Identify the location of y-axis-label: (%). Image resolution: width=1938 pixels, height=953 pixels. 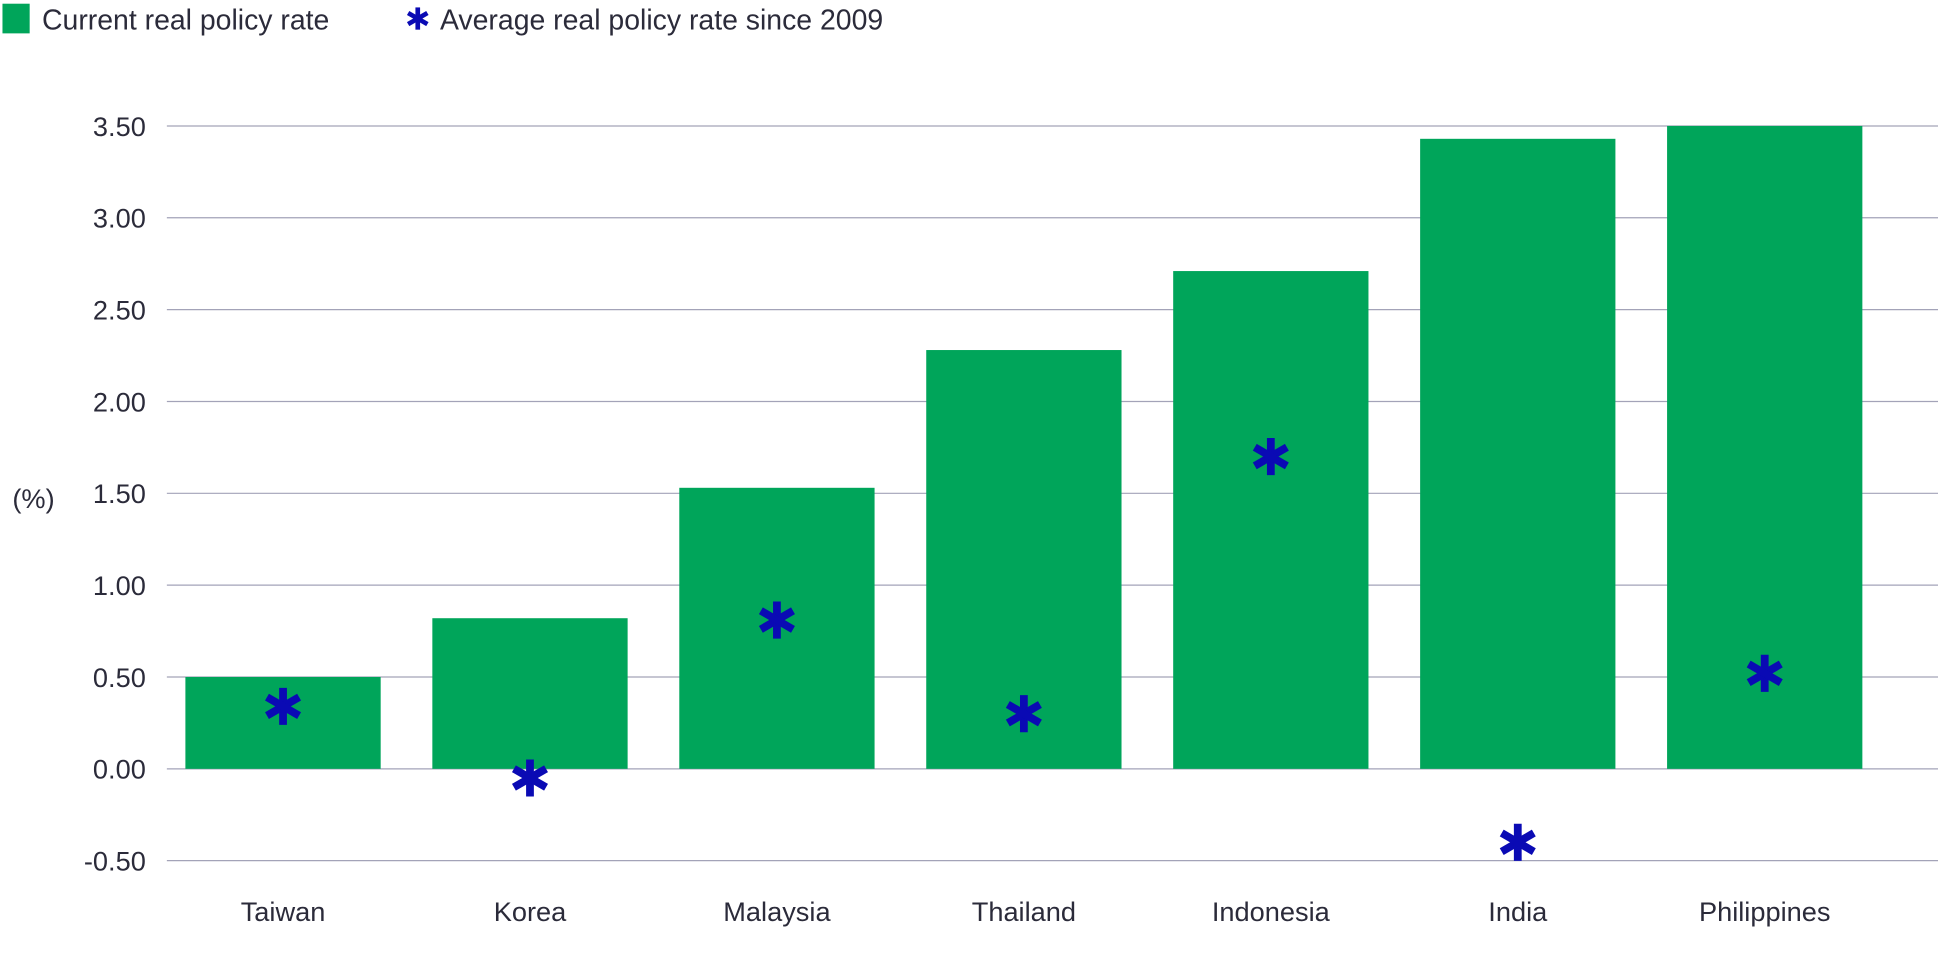
(33, 498).